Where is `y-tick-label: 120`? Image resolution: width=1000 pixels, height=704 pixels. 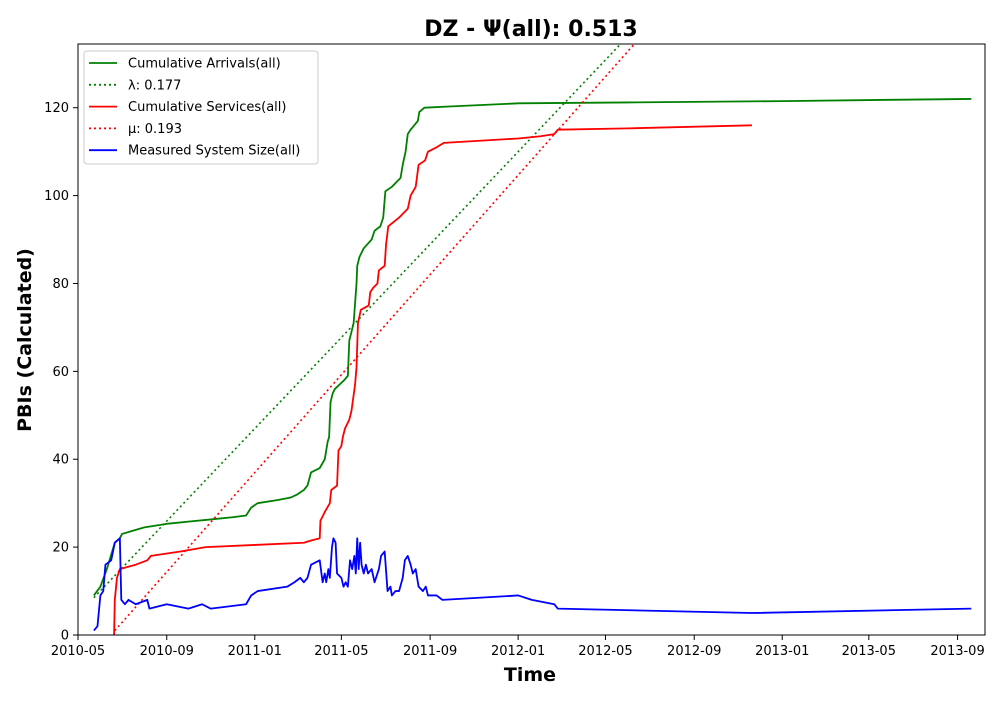
y-tick-label: 120 is located at coordinates (56, 108).